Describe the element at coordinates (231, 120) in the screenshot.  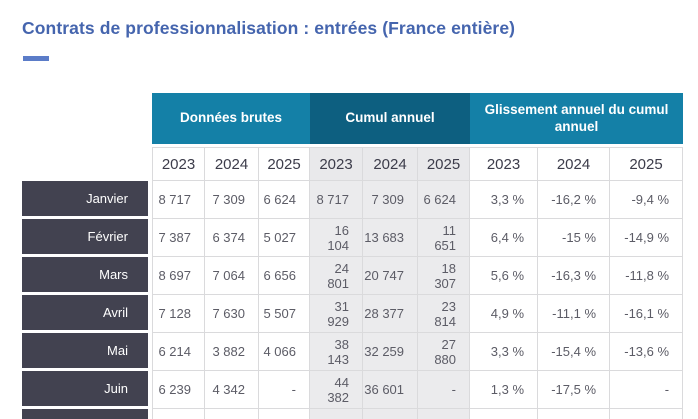
I see `group-header-donnees-brutes: Données brutes` at that location.